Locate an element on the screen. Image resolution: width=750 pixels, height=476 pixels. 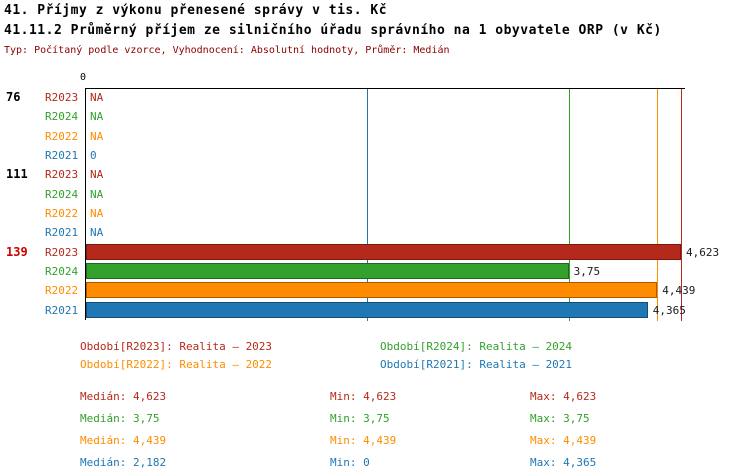
stat-min-r2023: Min: 4,623 is located at coordinates (363, 396).